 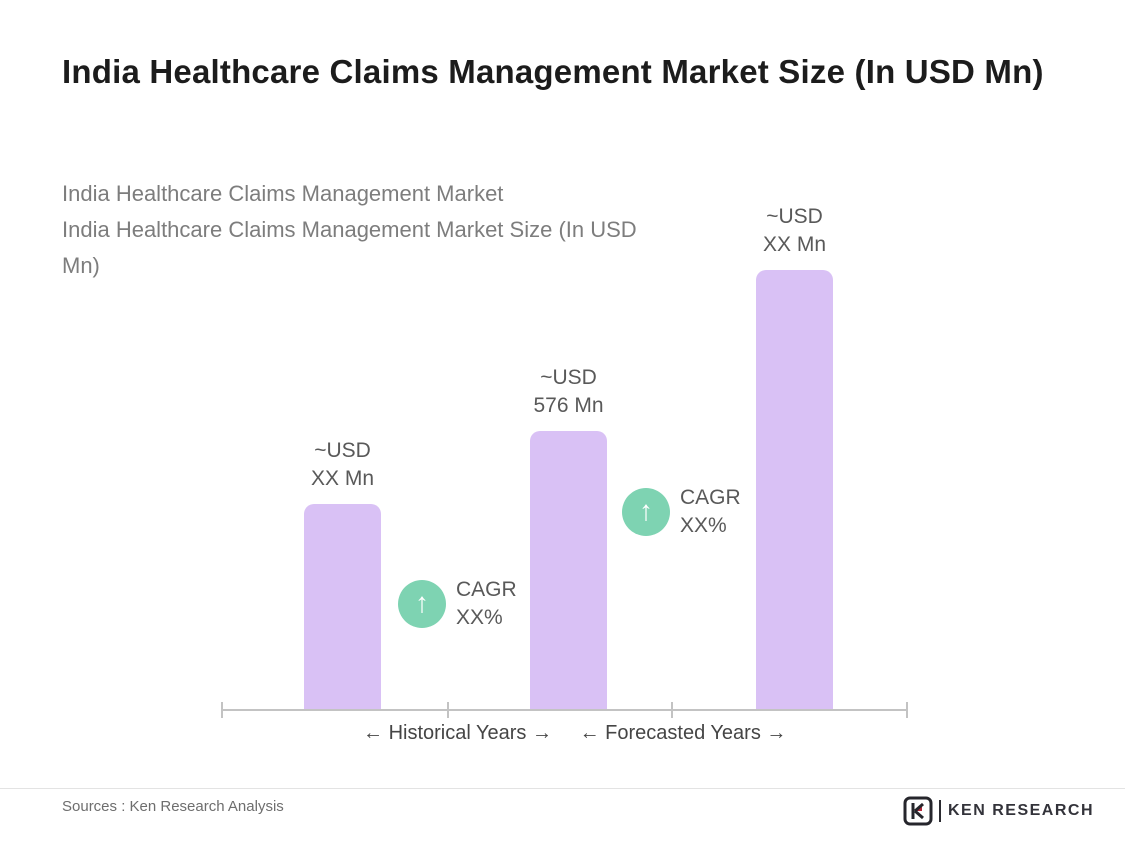 What do you see at coordinates (457, 733) in the screenshot?
I see `axis-segment-historical-years: ← Historical Years →` at bounding box center [457, 733].